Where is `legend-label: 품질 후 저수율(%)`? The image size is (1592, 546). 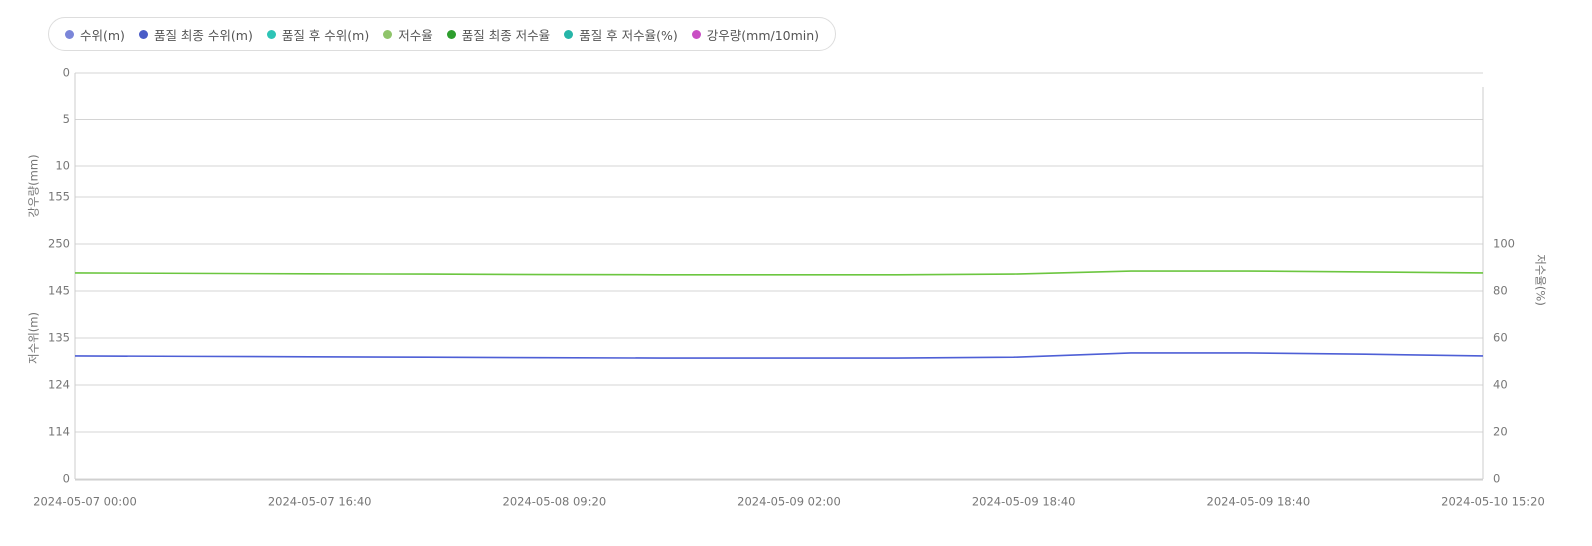
legend-label: 품질 후 저수율(%) is located at coordinates (628, 35).